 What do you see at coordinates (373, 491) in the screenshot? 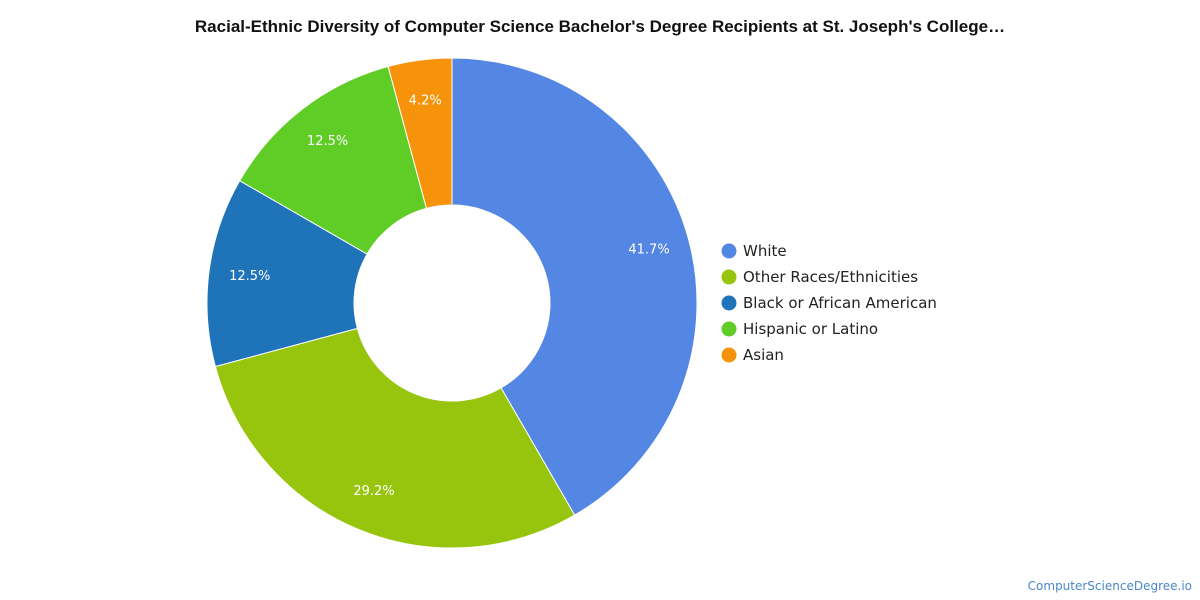
I see `slice-label-other-races-ethnicities: 29.2%` at bounding box center [373, 491].